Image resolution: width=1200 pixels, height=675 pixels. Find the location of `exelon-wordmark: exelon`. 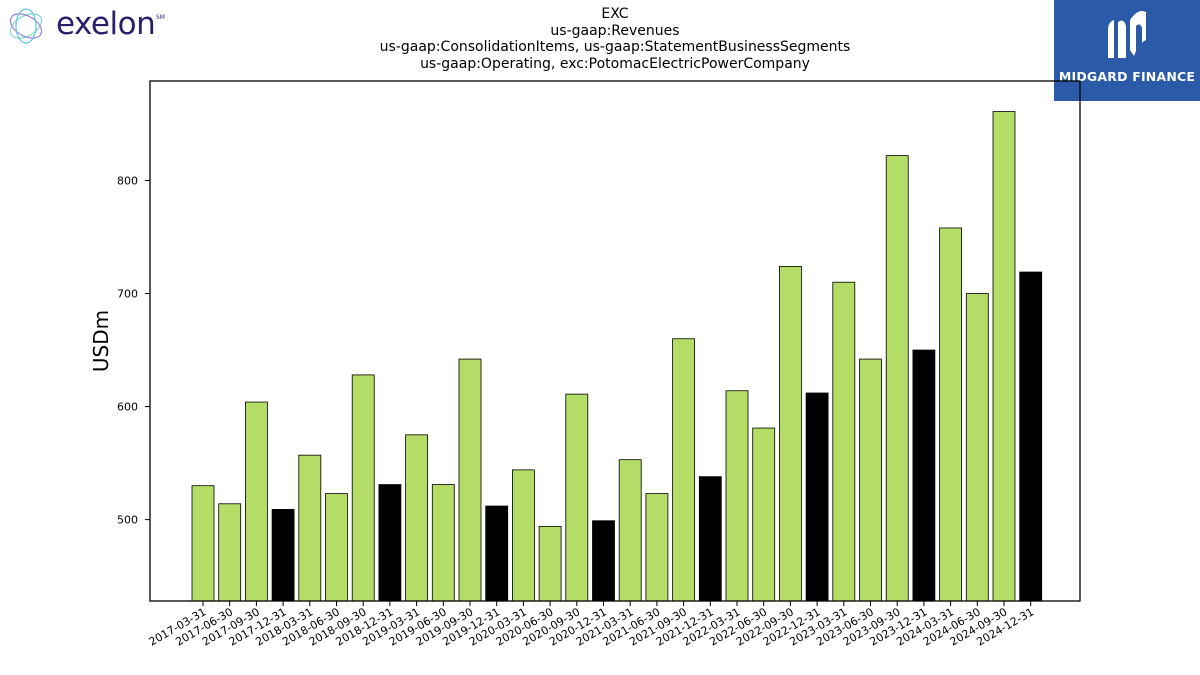

exelon-wordmark: exelon is located at coordinates (106, 24).